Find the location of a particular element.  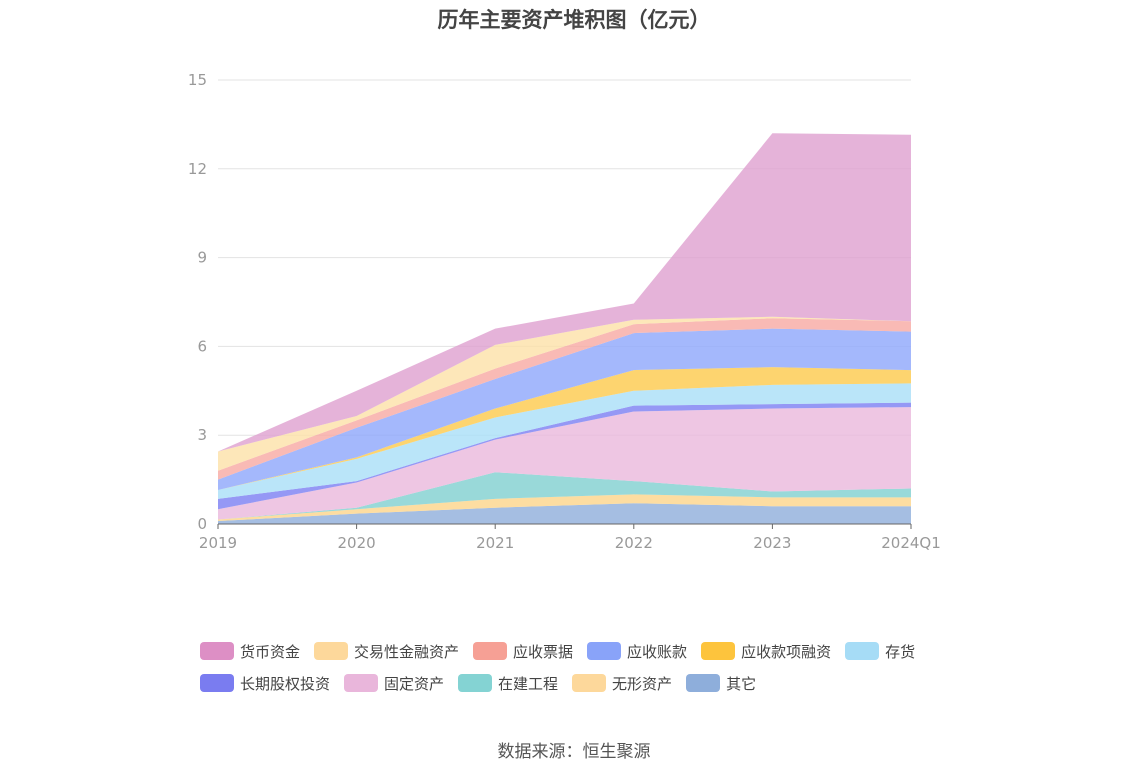

y-tick-label: 3 is located at coordinates (202, 435).